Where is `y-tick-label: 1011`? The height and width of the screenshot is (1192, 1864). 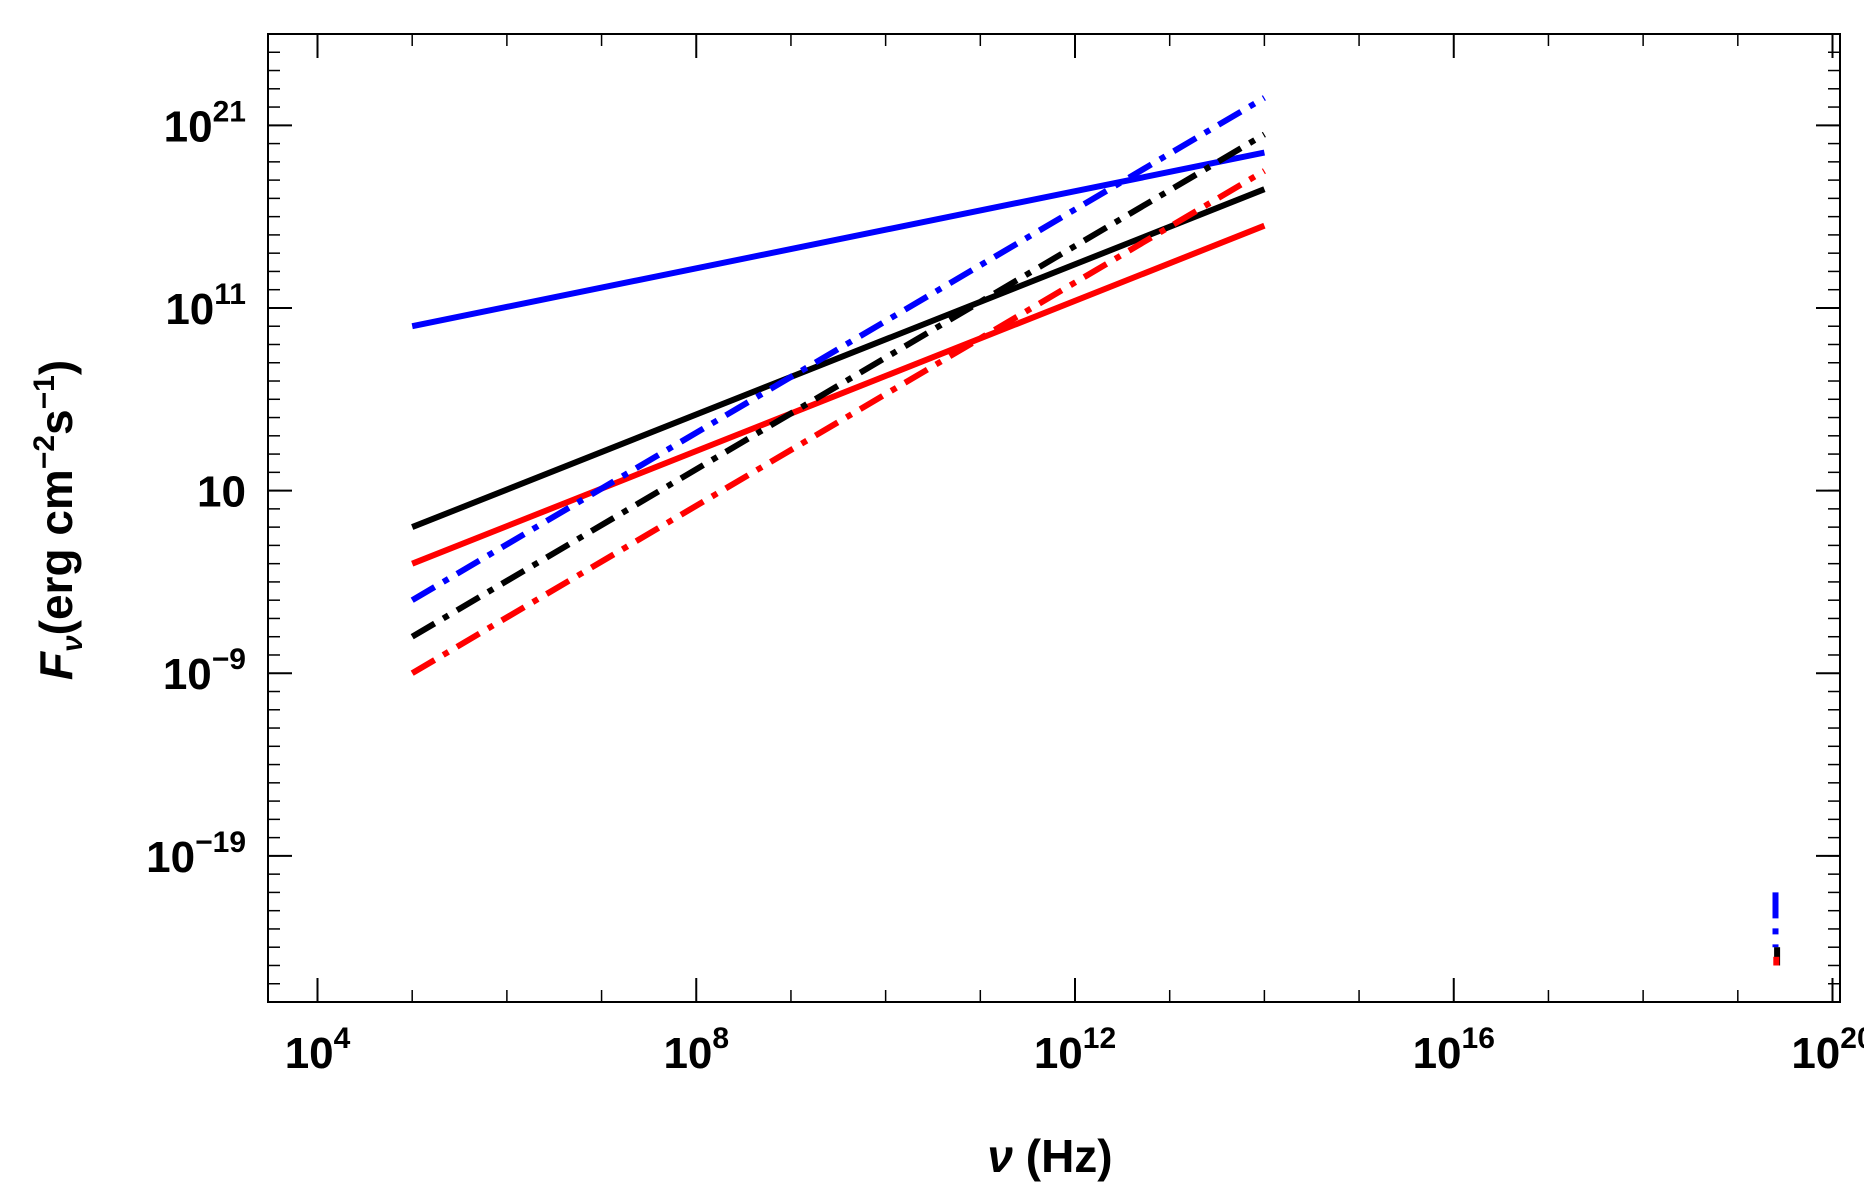
y-tick-label: 1011 is located at coordinates (205, 306).